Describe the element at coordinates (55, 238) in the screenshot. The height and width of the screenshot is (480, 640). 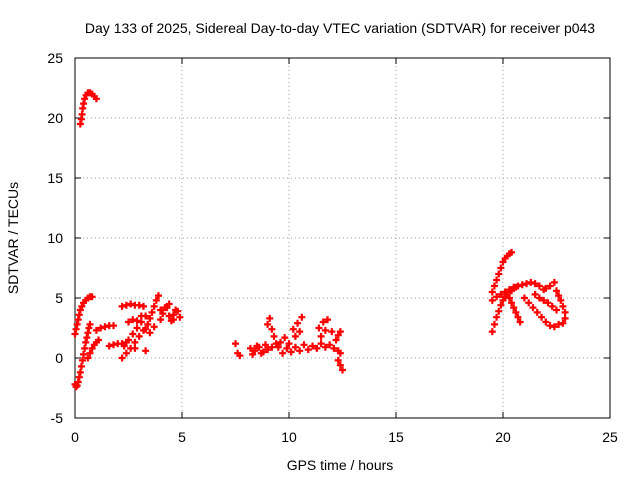
I see `y-tick-label: 10` at that location.